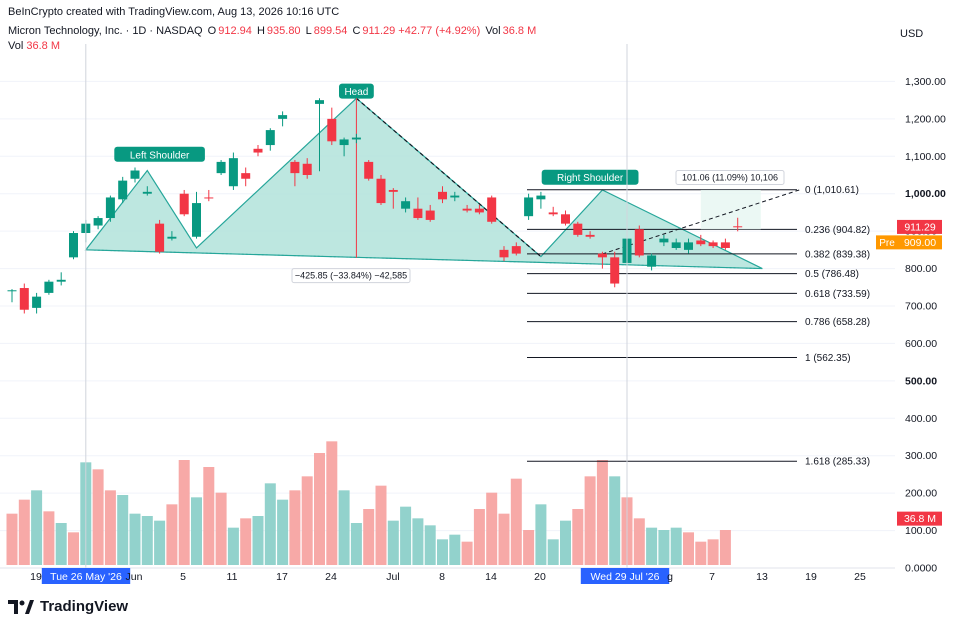  Describe the element at coordinates (837, 462) in the screenshot. I see `fib-label: 1.618 (285.33)` at that location.